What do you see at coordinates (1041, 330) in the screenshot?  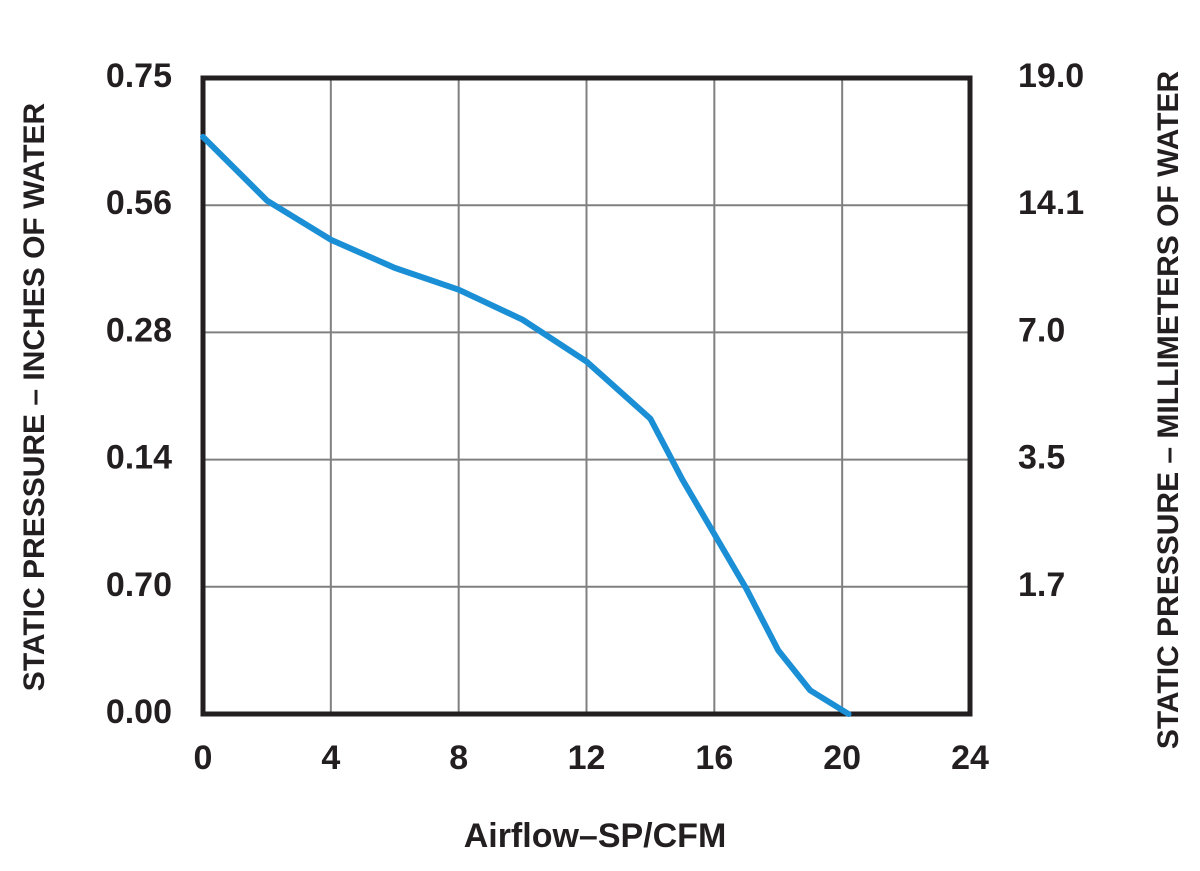 I see `y2-tick-label: 7.0` at bounding box center [1041, 330].